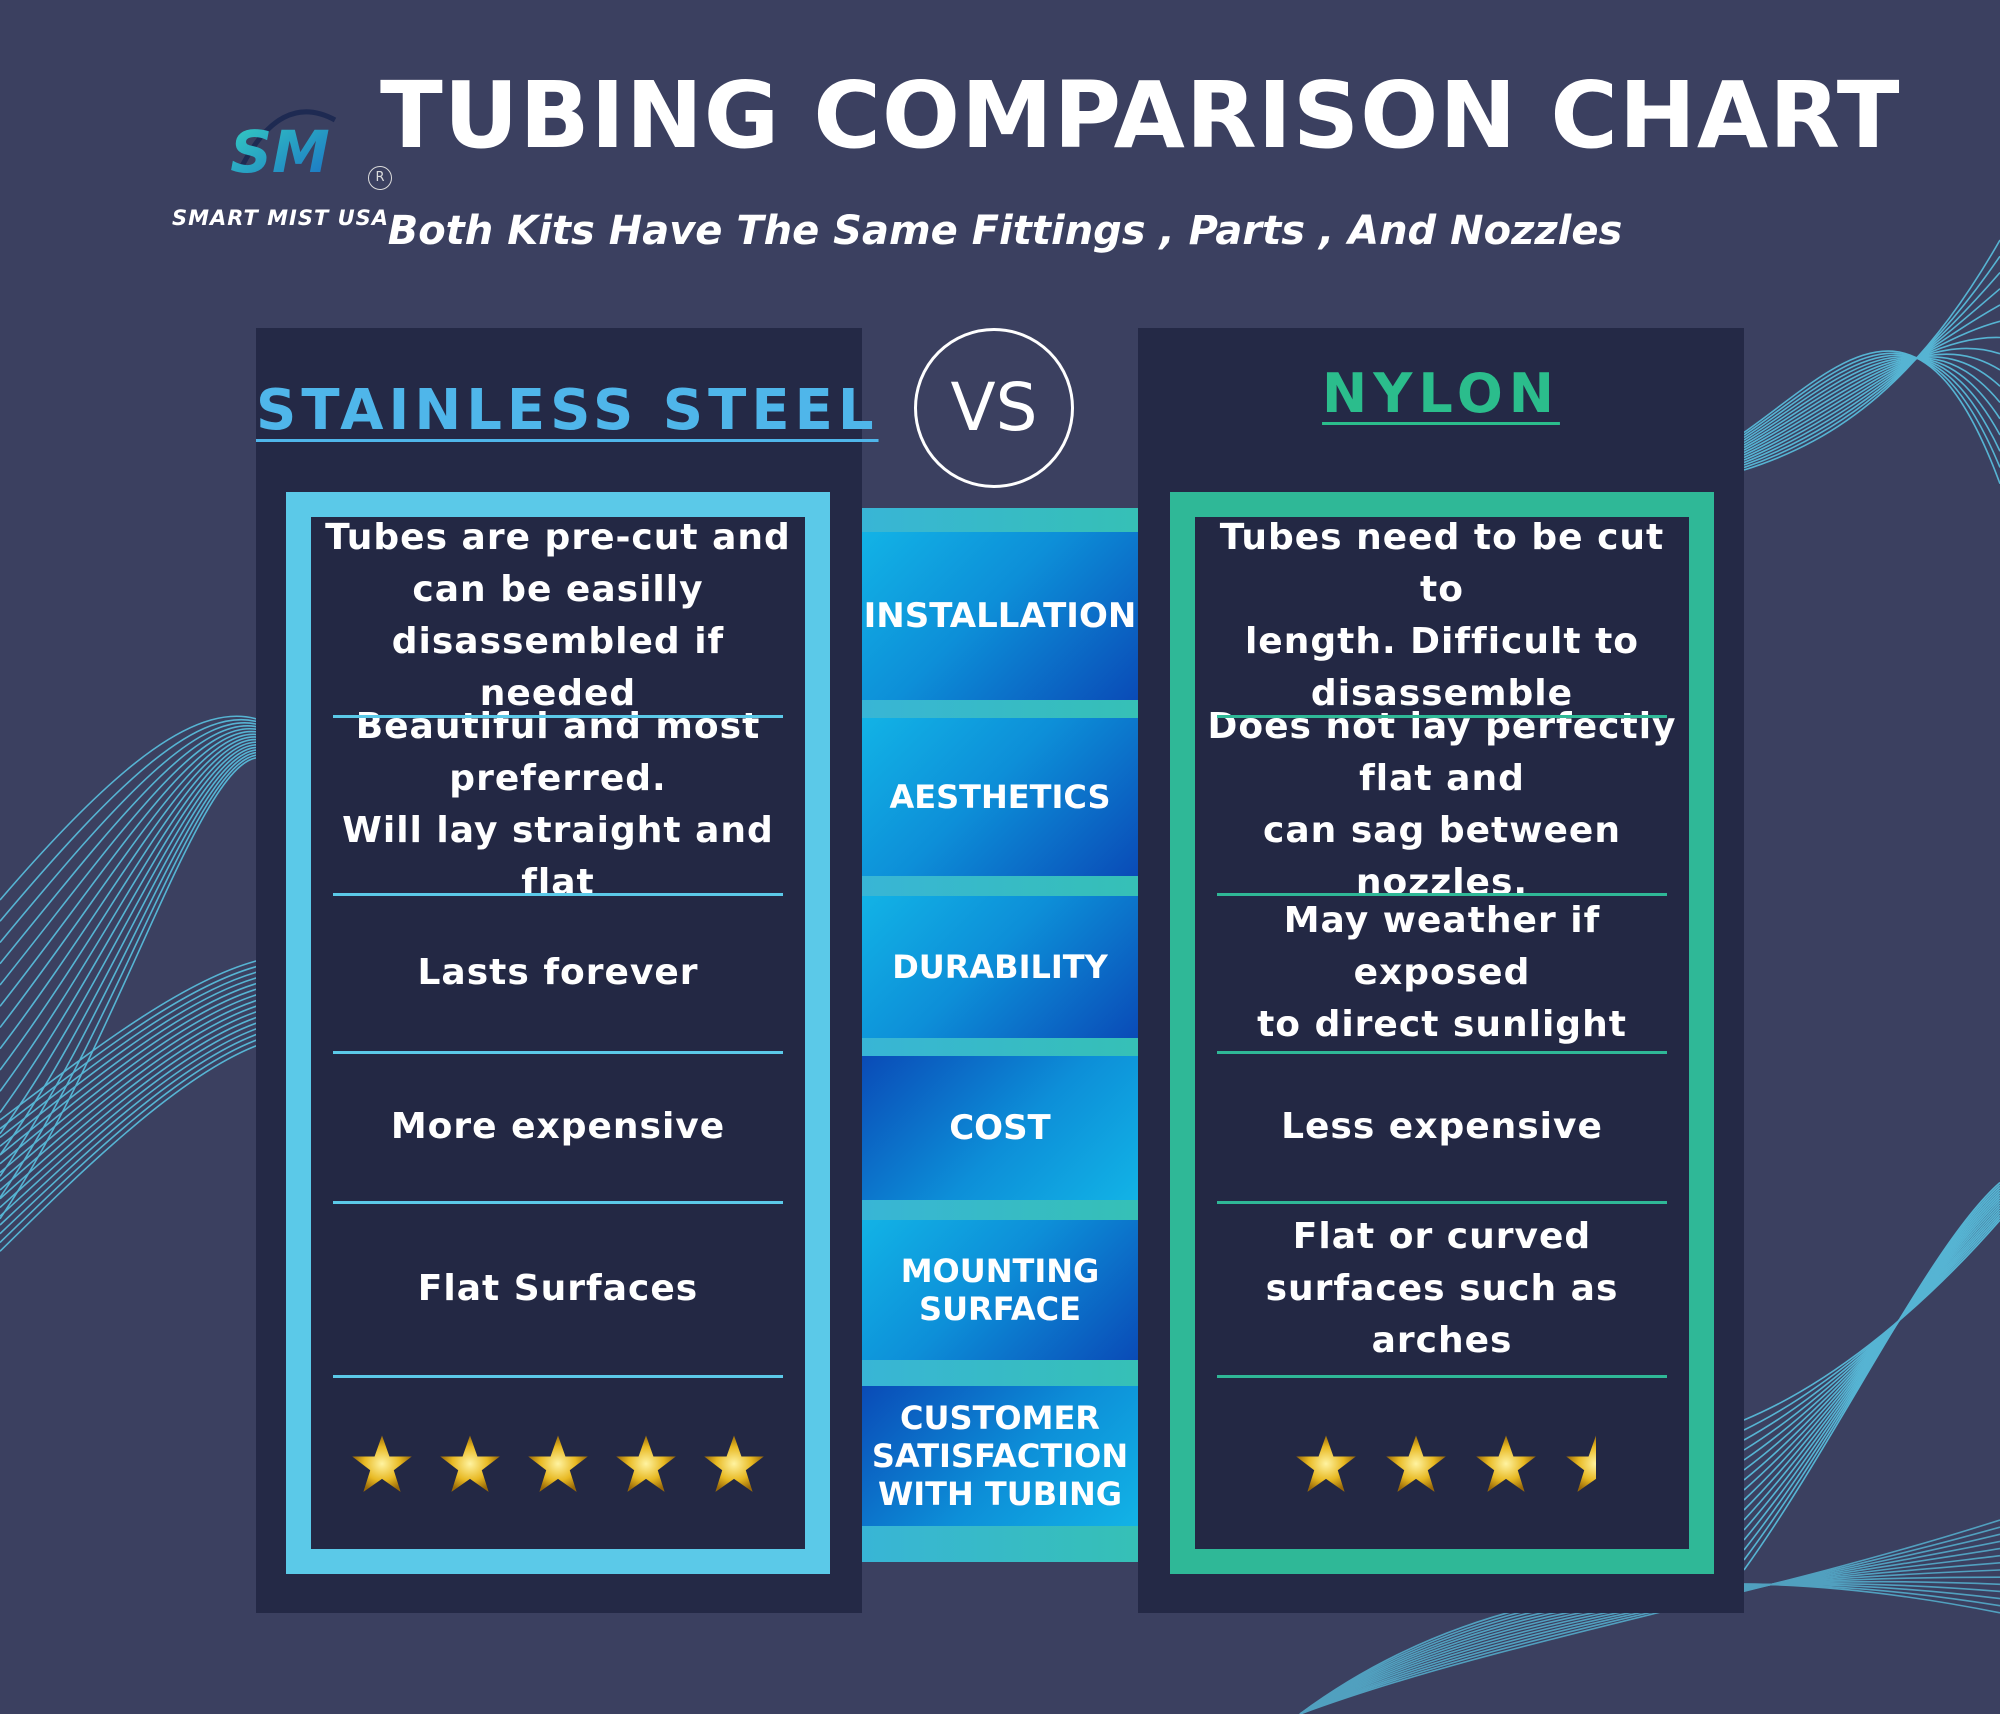 The image size is (2000, 1714). I want to click on svg-text: SM, so click(280, 152).